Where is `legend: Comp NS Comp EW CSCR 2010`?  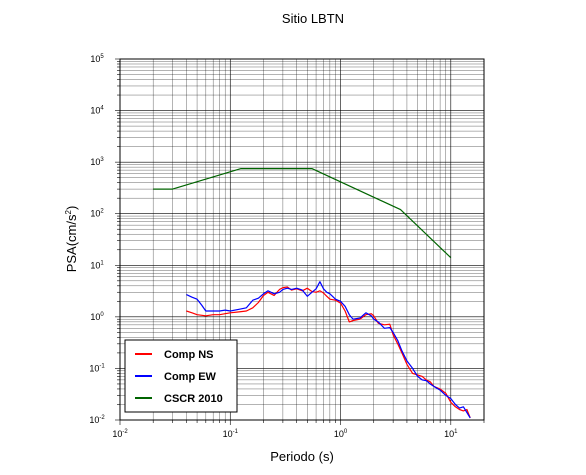 legend: Comp NS Comp EW CSCR 2010 is located at coordinates (181, 376).